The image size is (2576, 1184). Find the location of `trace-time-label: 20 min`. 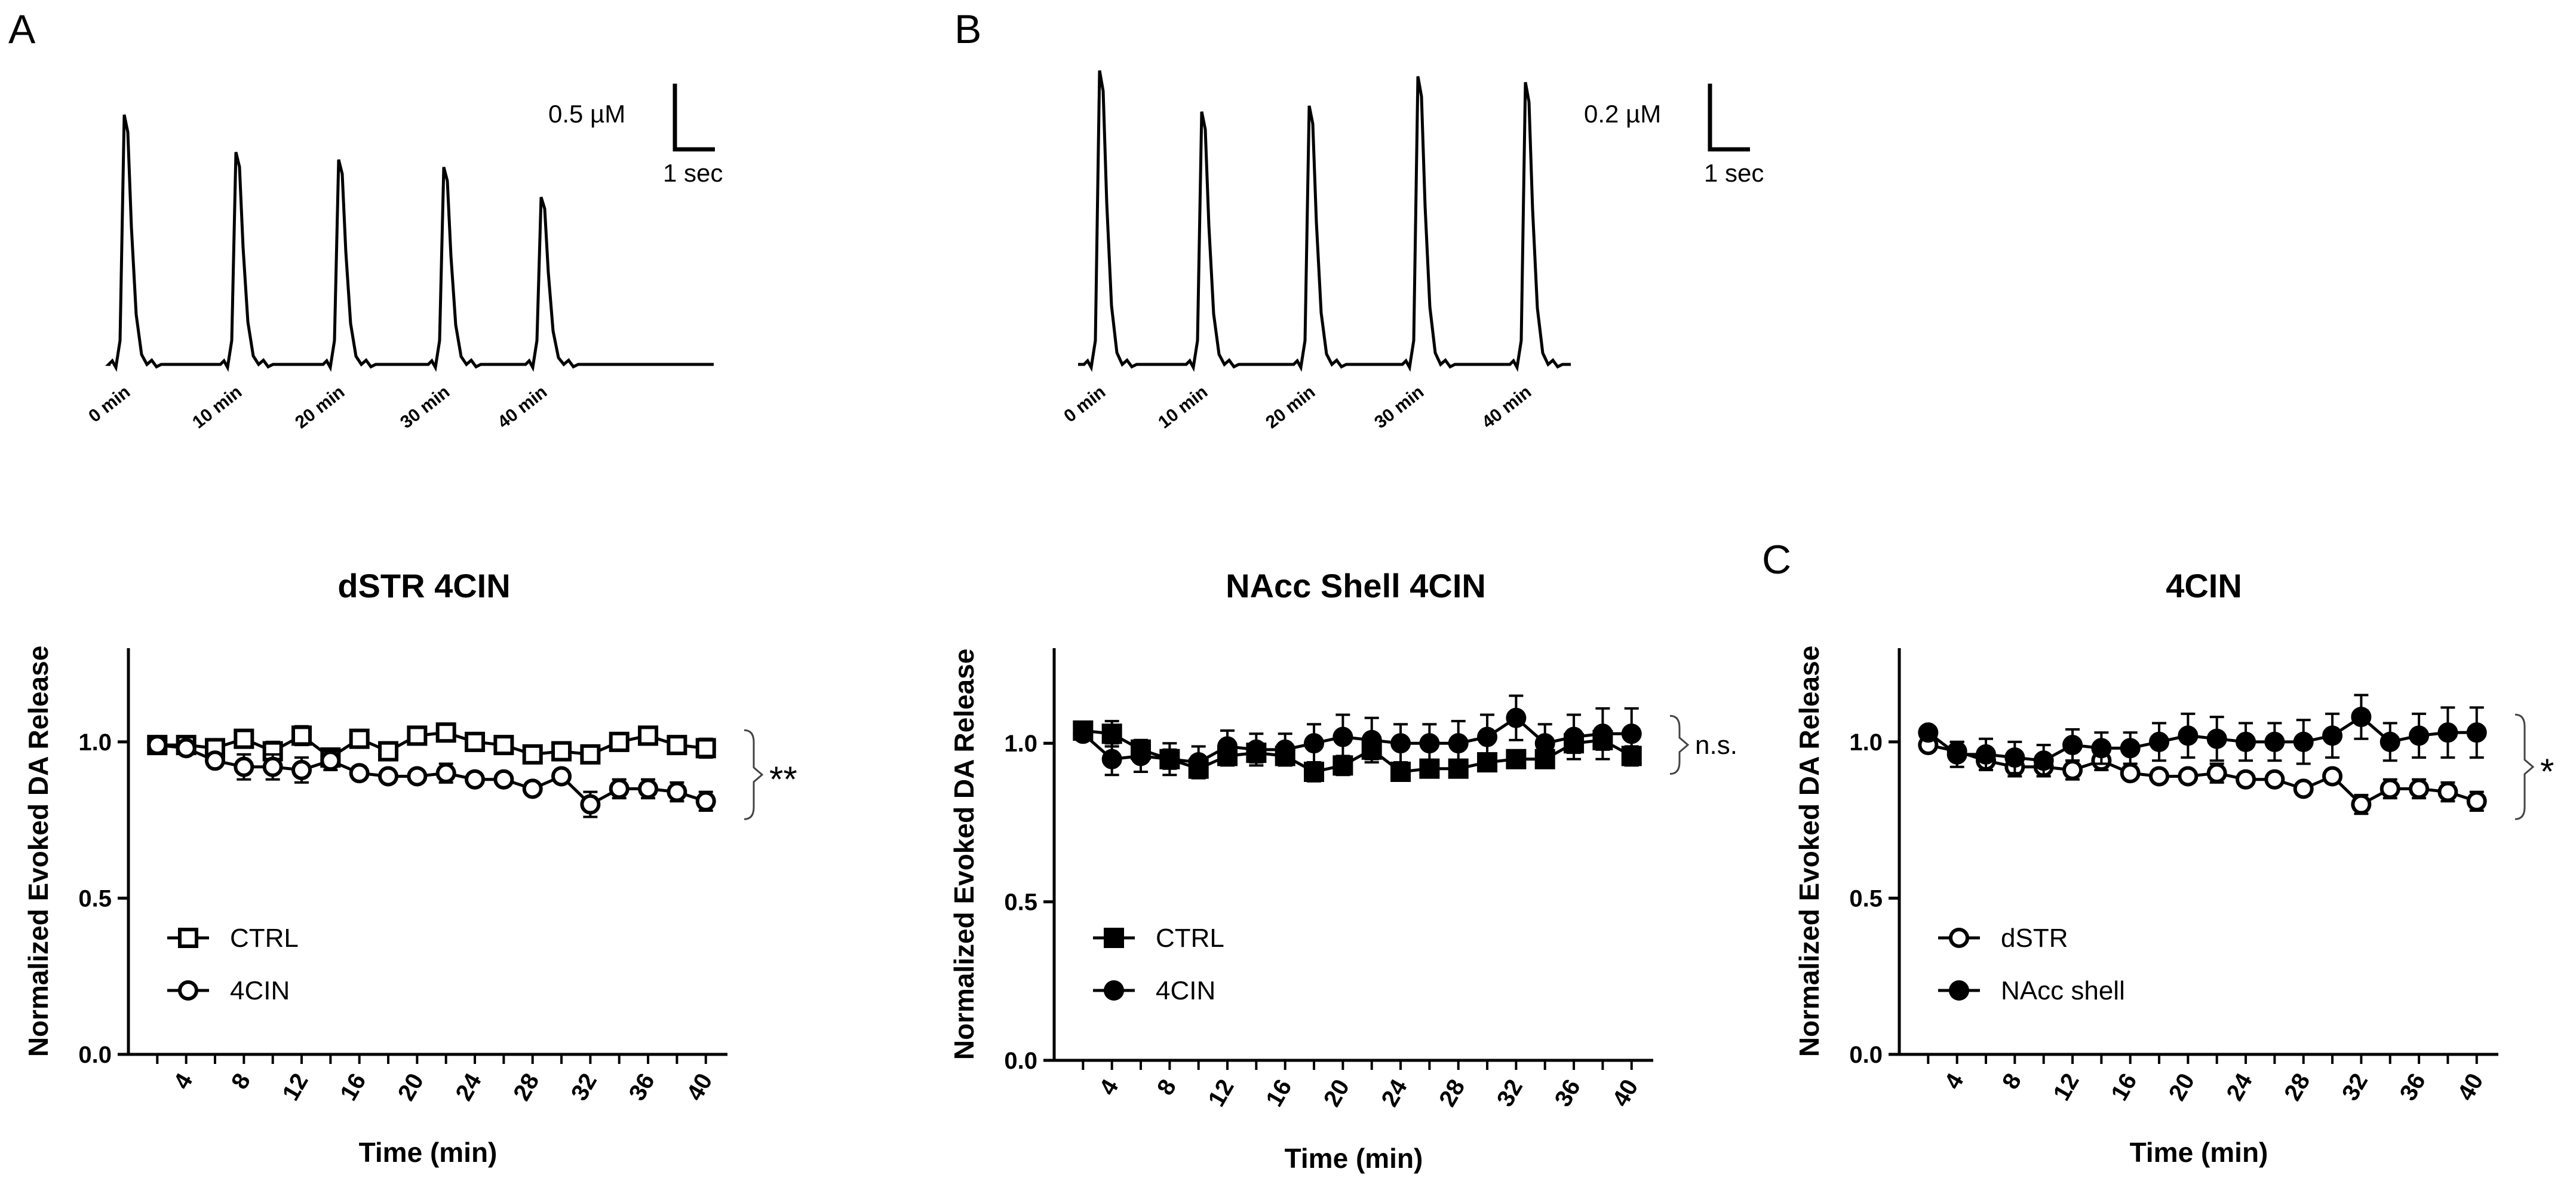

trace-time-label: 20 min is located at coordinates (319, 407).